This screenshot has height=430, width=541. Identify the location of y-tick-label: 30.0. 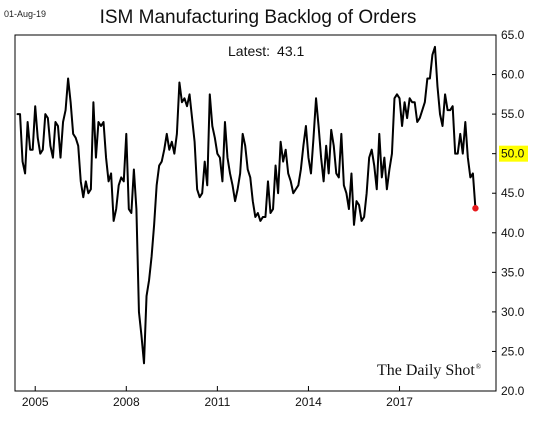
(513, 312).